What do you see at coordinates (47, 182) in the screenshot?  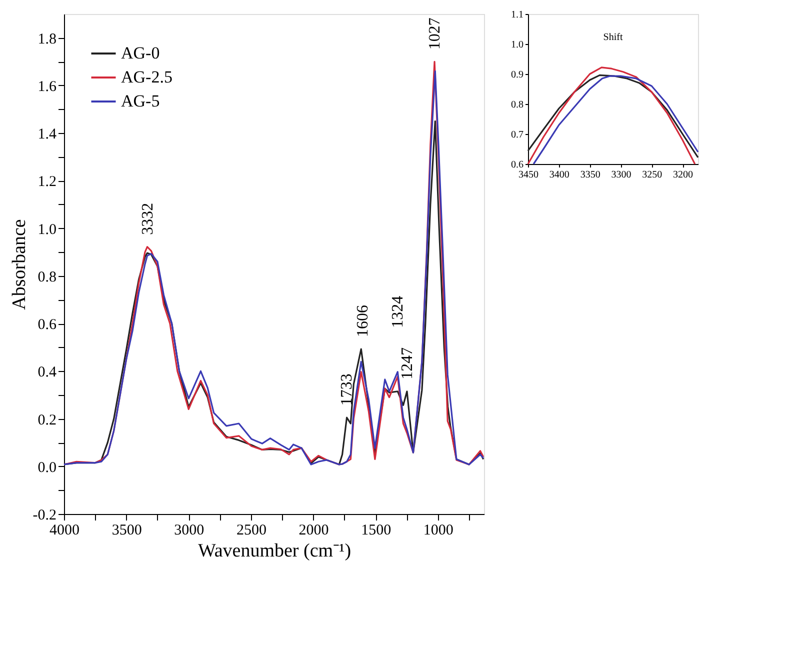 I see `y-tick-label: 1.2` at bounding box center [47, 182].